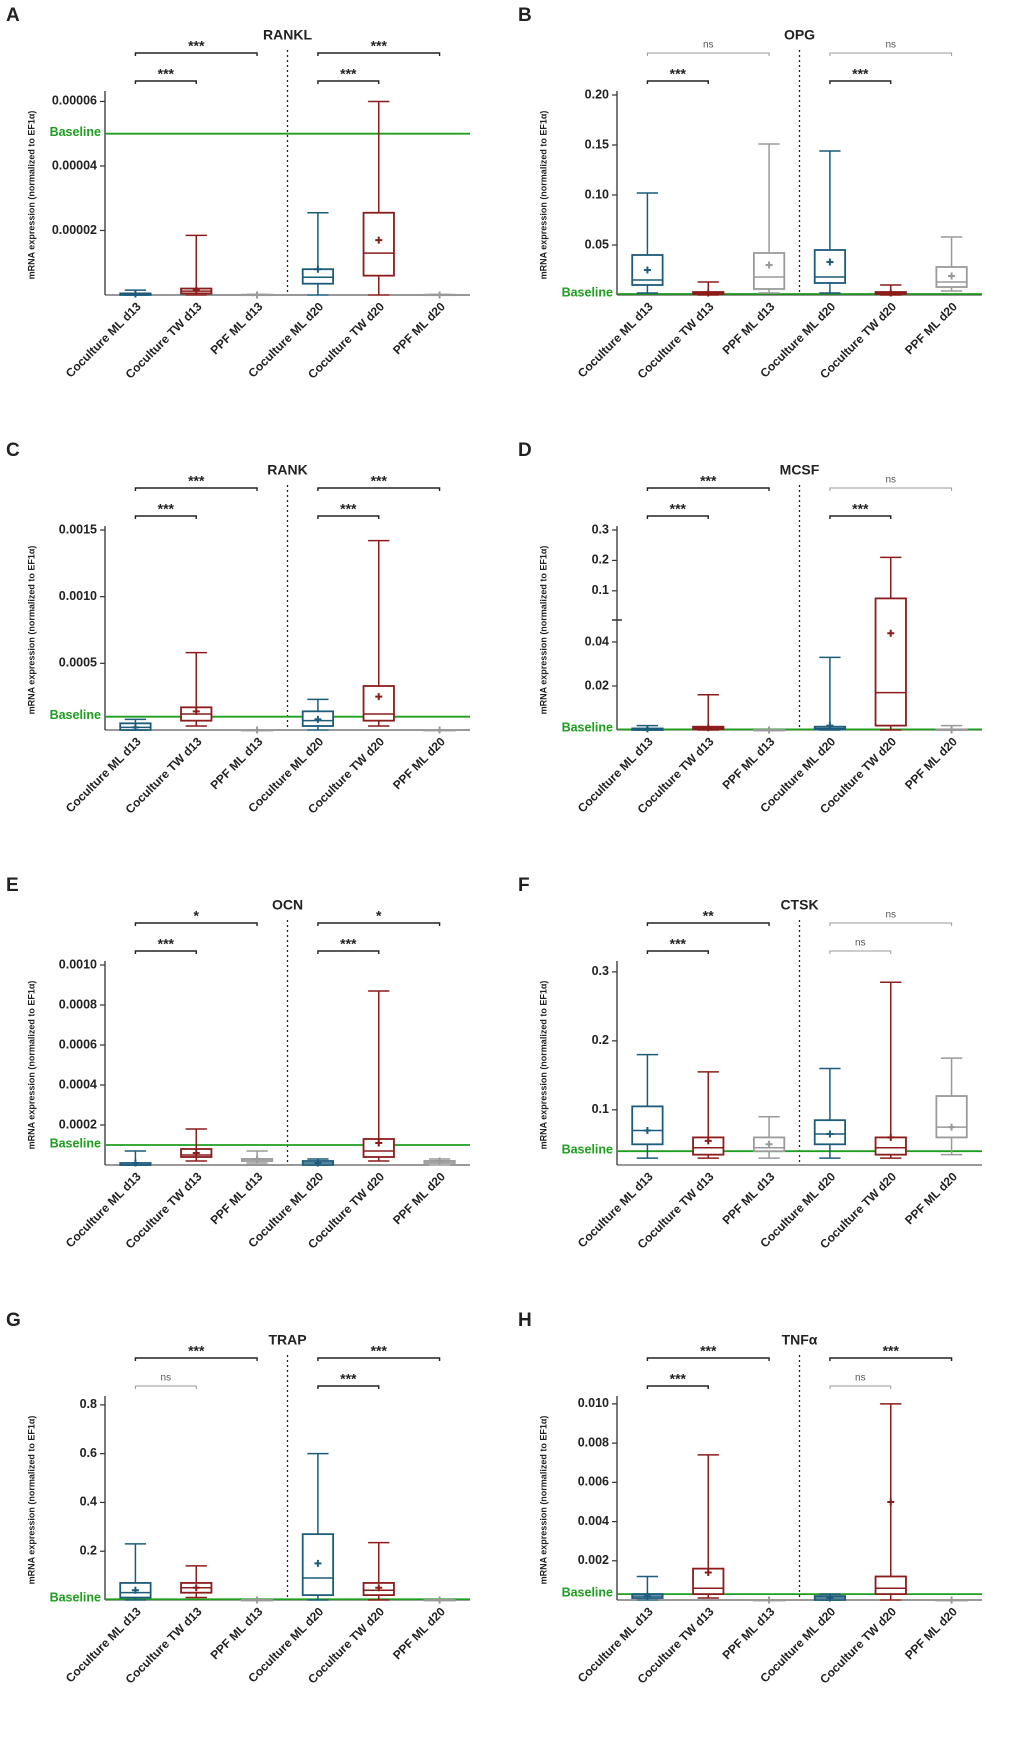 The image size is (1024, 1744). Describe the element at coordinates (597, 194) in the screenshot. I see `y-tick-label: 0.10` at that location.